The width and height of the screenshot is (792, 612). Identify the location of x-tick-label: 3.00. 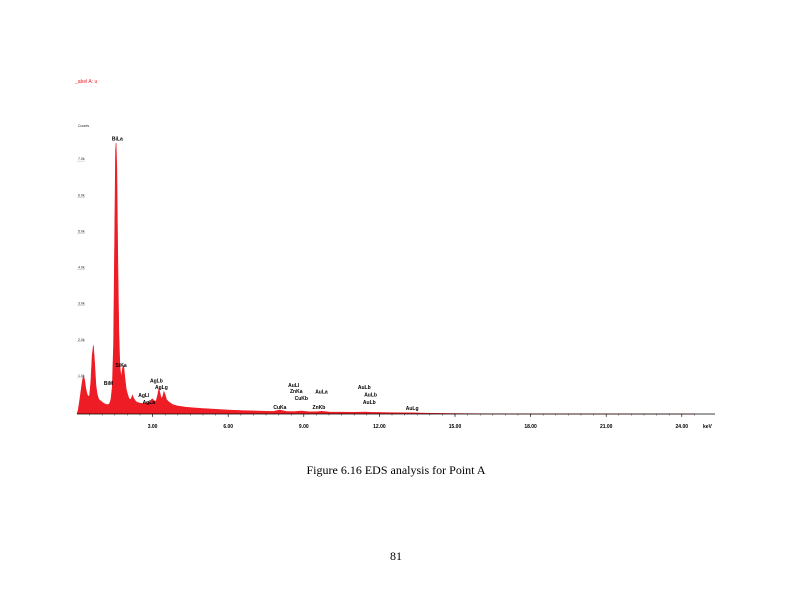
(153, 427).